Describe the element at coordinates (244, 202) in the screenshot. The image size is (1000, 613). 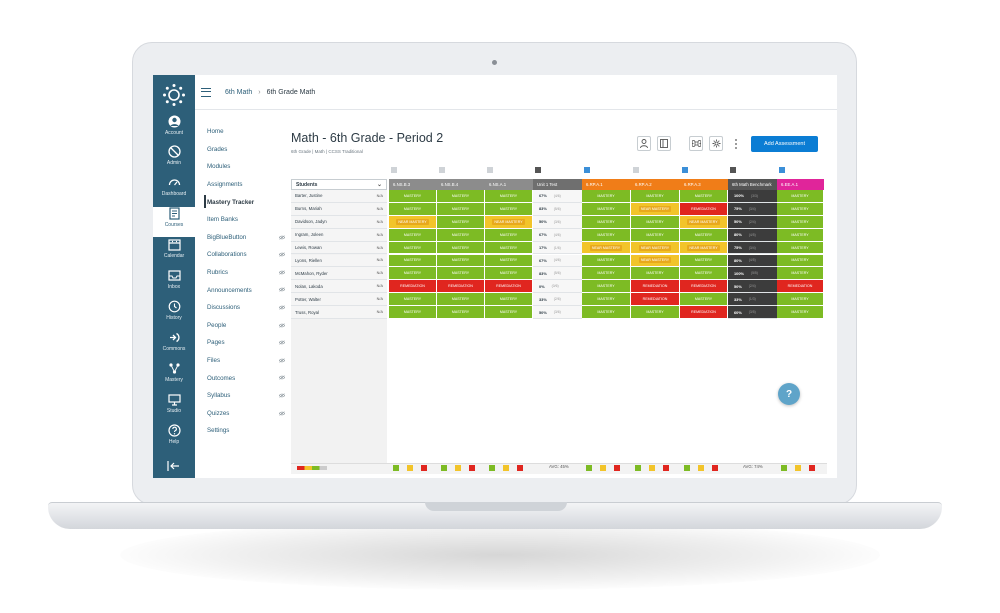
I see `course-nav-mastery-tracker: Mastery Tracker` at that location.